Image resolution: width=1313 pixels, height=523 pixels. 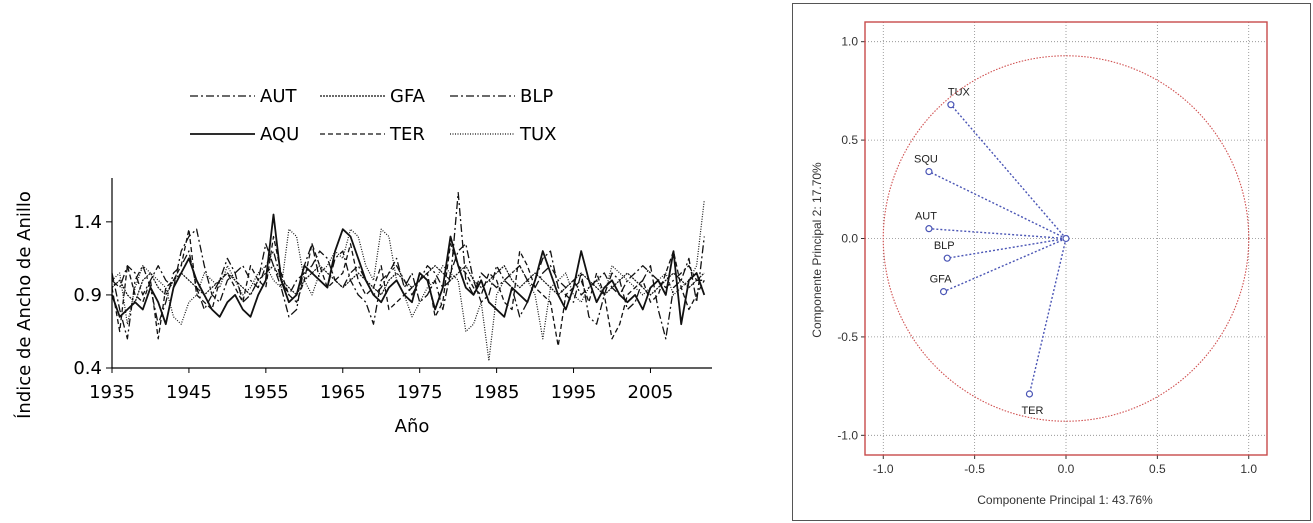 I want to click on pca-y-tick-label: 0.5, so click(x=849, y=140).